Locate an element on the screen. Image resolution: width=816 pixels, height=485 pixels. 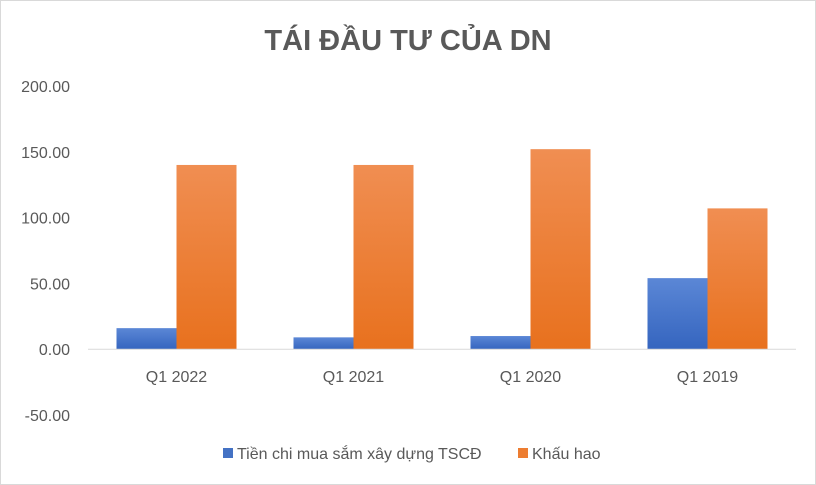
x-tick-label: Q1 2022 is located at coordinates (176, 377).